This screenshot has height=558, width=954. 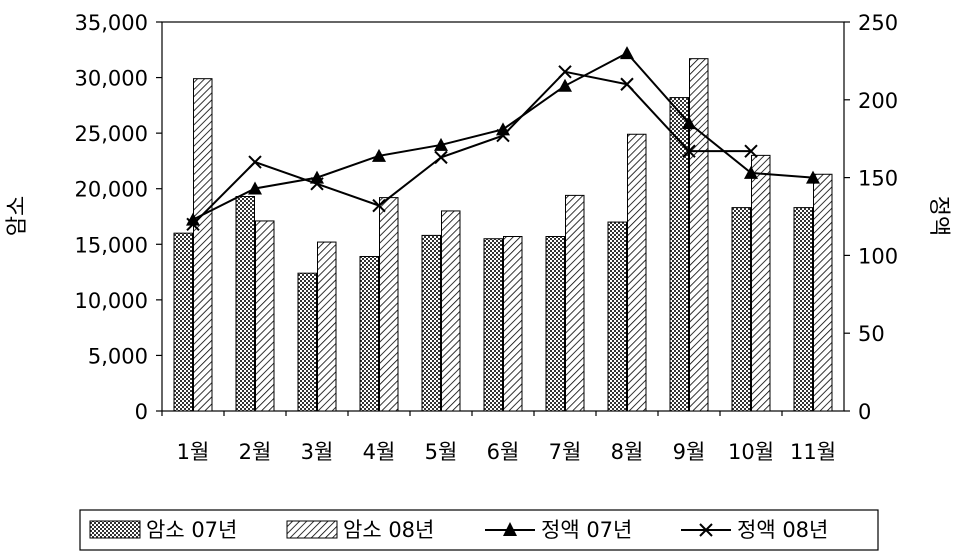 I want to click on x-tick-label: 10월, so click(x=751, y=452).